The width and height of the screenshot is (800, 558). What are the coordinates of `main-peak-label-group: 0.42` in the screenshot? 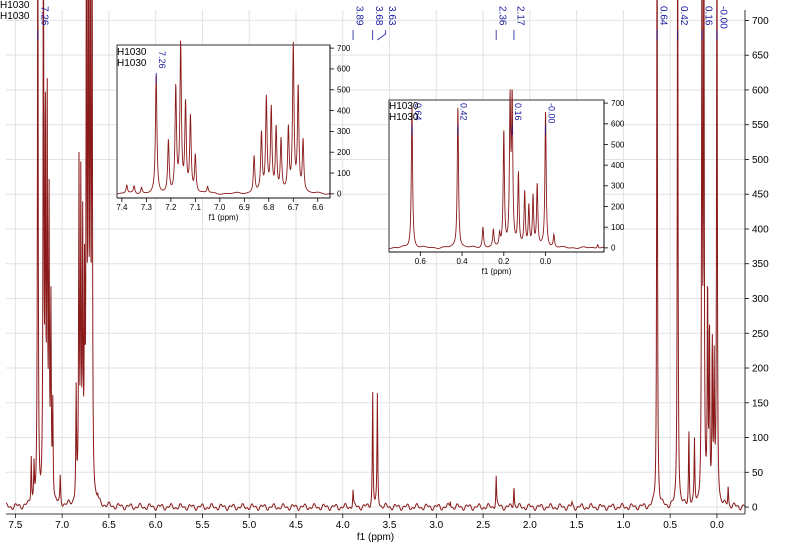 It's located at (683, 23).